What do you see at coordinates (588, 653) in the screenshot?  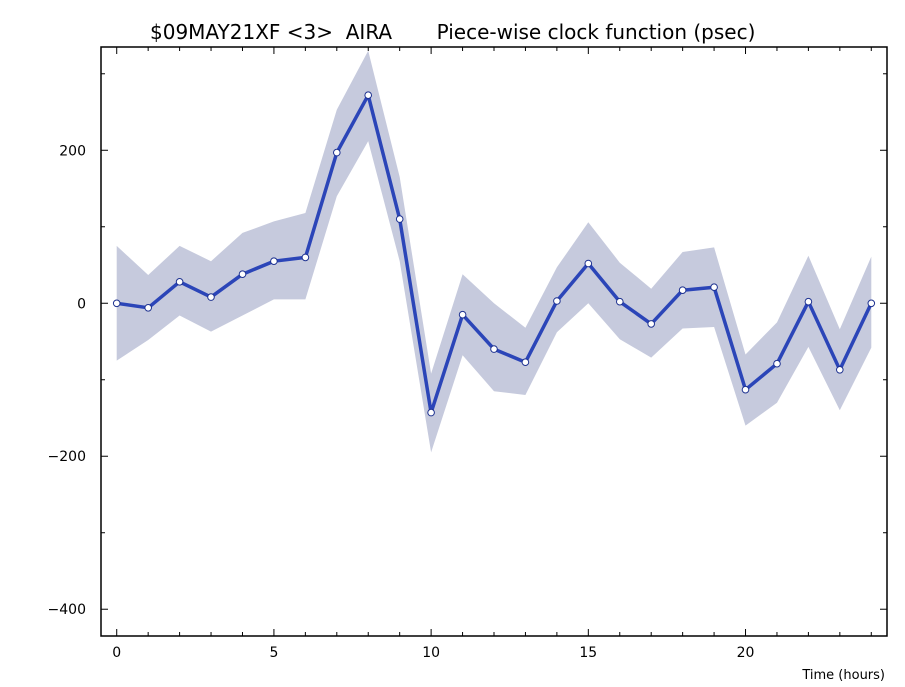 I see `x-tick-label: 15` at bounding box center [588, 653].